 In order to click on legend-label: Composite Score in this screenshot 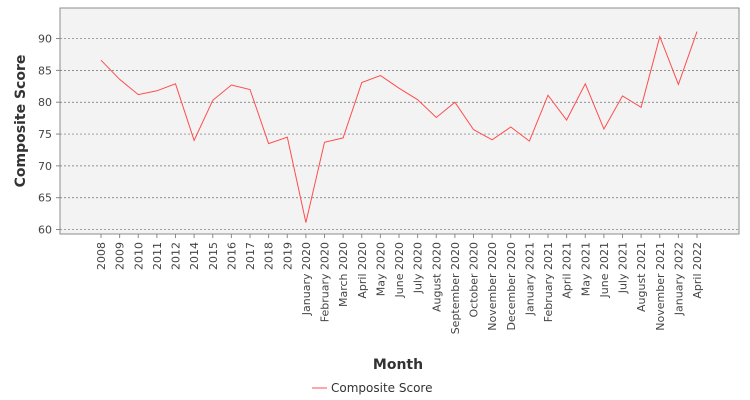, I will do `click(381, 388)`.